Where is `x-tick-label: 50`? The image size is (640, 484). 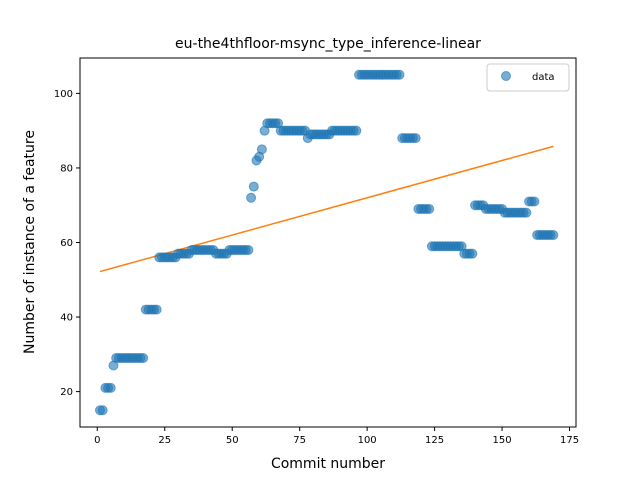 x-tick-label: 50 is located at coordinates (232, 440).